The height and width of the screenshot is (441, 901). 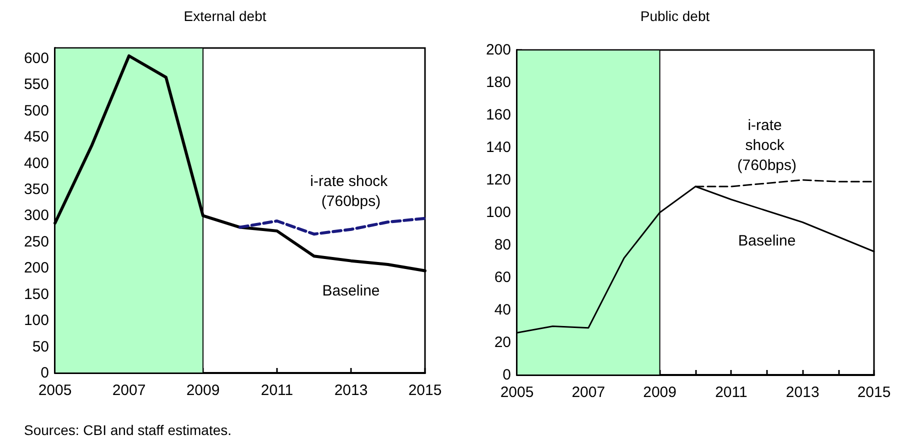 I want to click on y-tick-label: 500, so click(x=36, y=111).